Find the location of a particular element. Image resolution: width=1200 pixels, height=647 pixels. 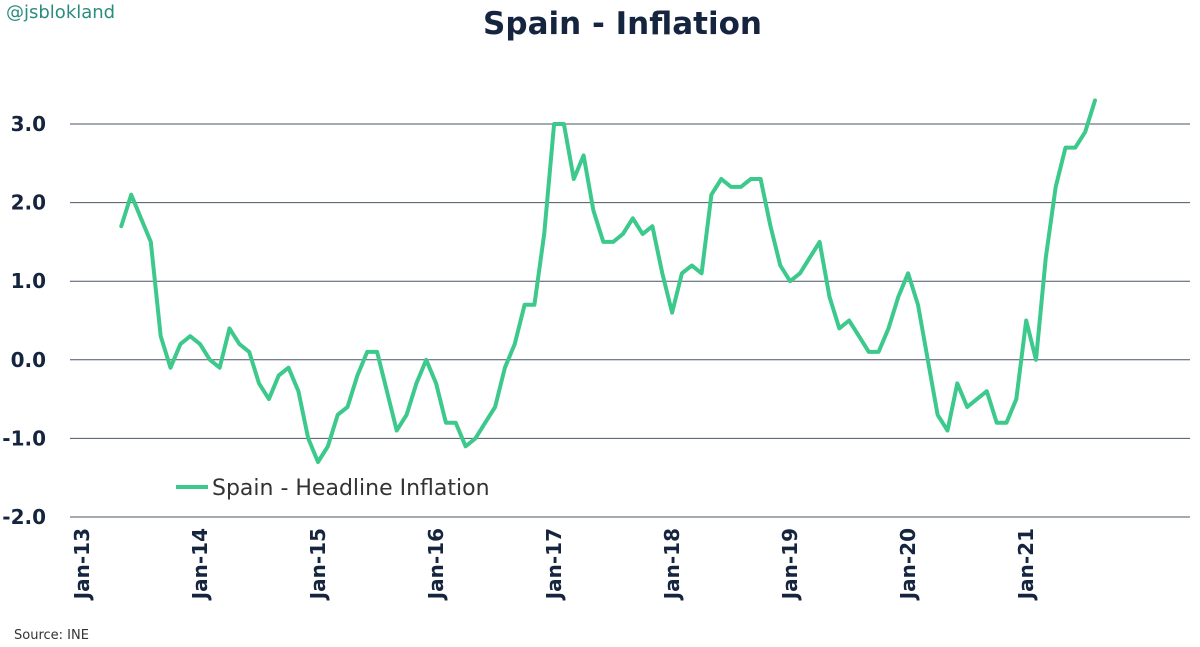

y-tick-label: 3.0 is located at coordinates (28, 124).